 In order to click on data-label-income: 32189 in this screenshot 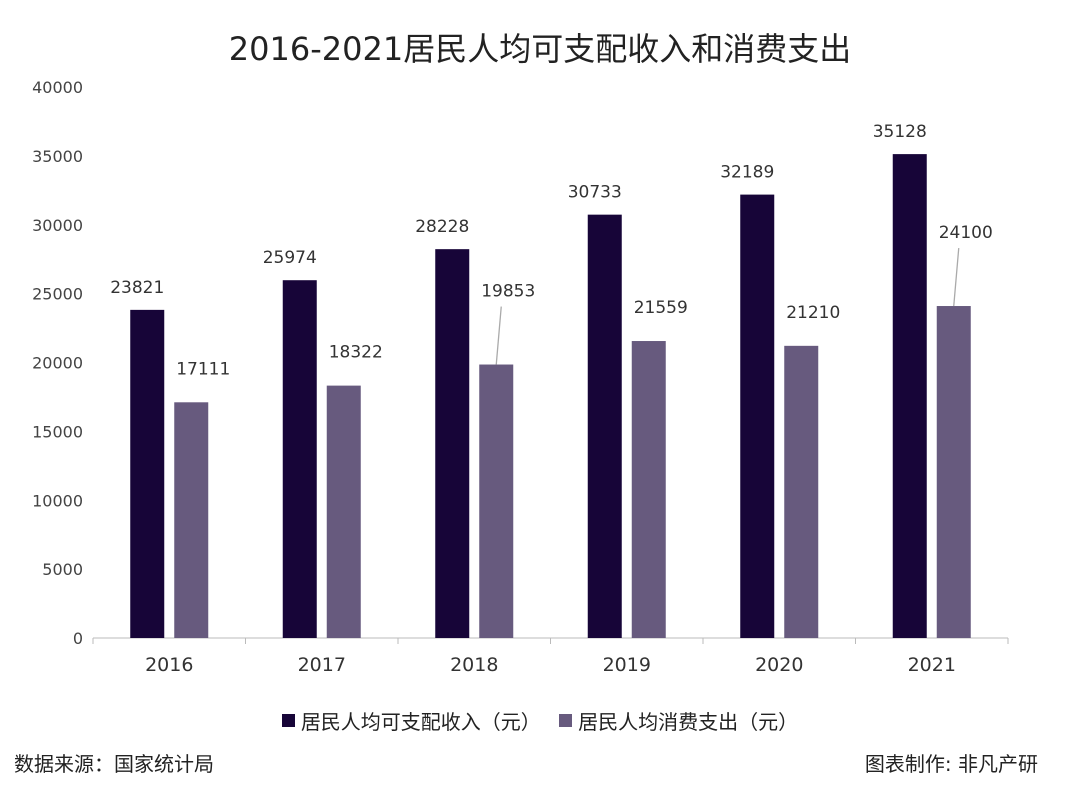, I will do `click(747, 173)`.